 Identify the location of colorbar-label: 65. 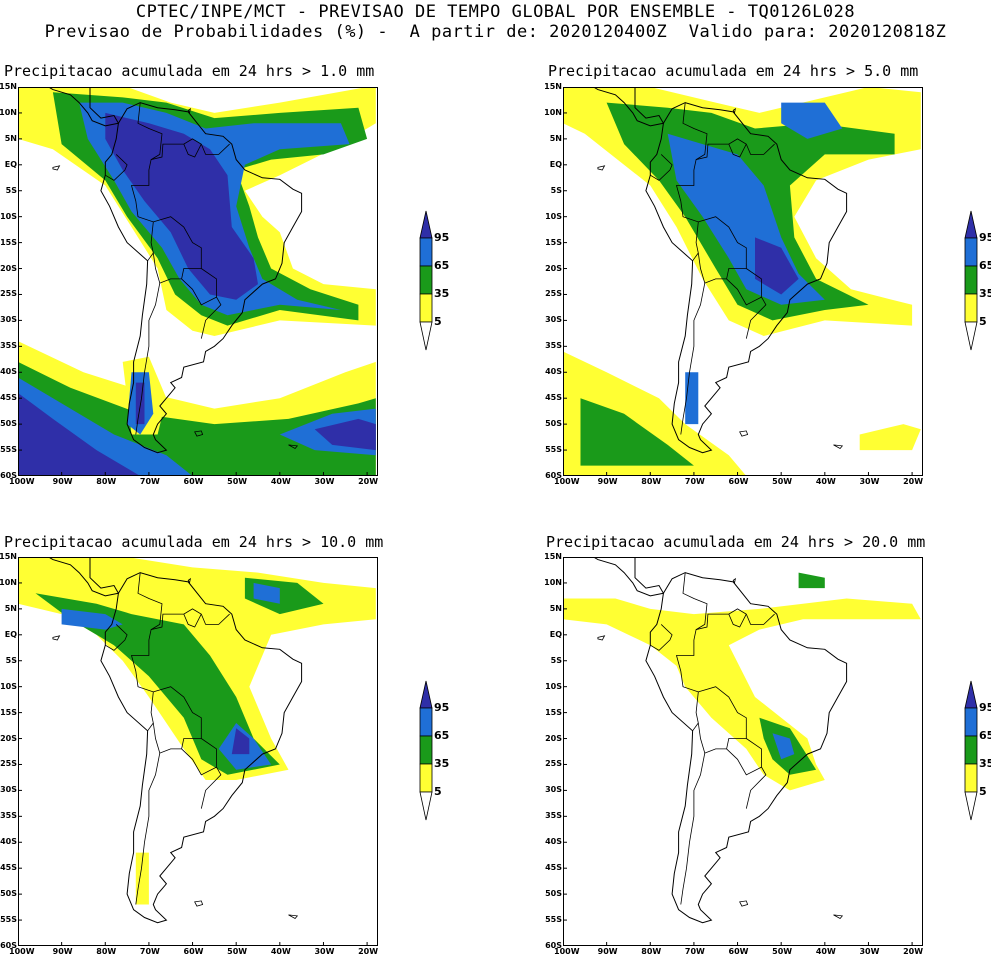
(985, 265).